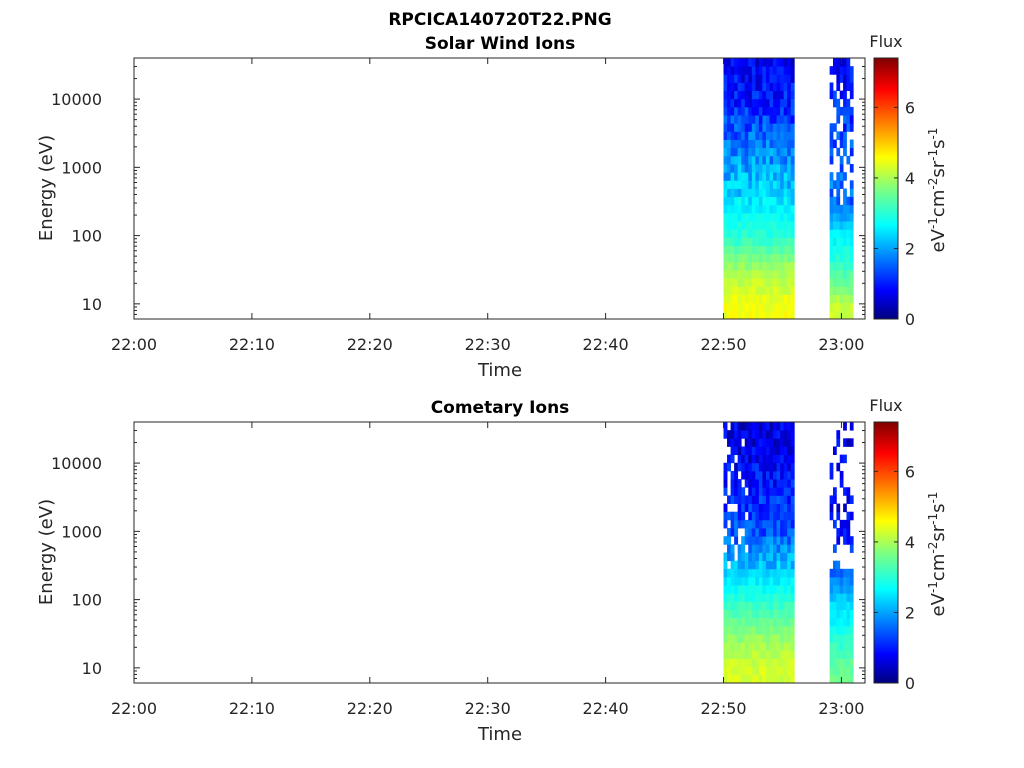 This screenshot has width=1024, height=768. Describe the element at coordinates (723, 344) in the screenshot. I see `x-tick-label: 22:50` at that location.